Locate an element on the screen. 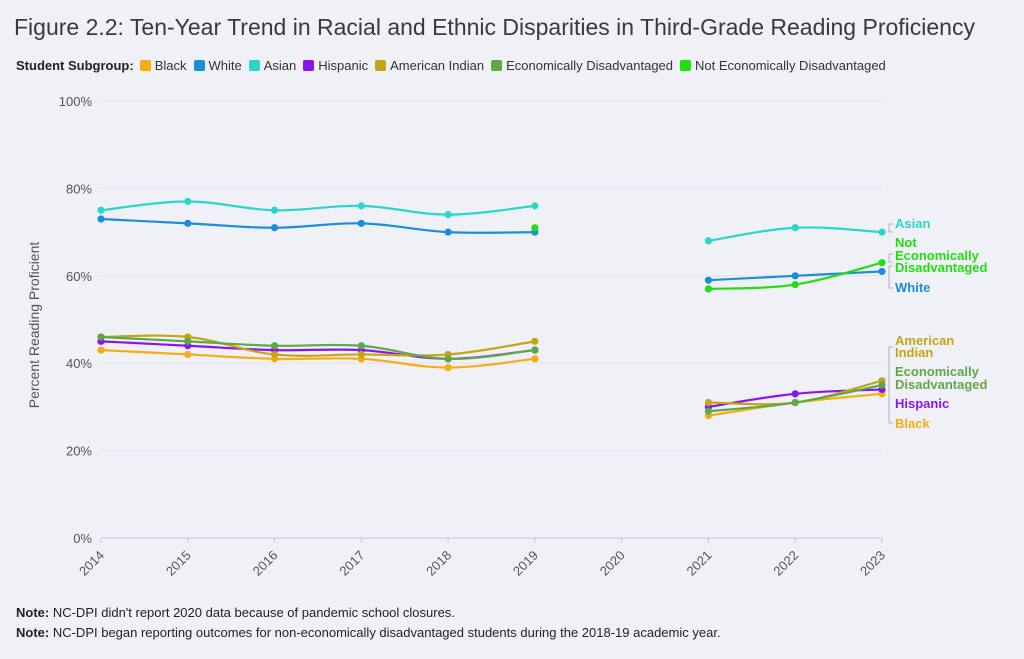 The width and height of the screenshot is (1024, 659). series-line-white is located at coordinates (317, 225).